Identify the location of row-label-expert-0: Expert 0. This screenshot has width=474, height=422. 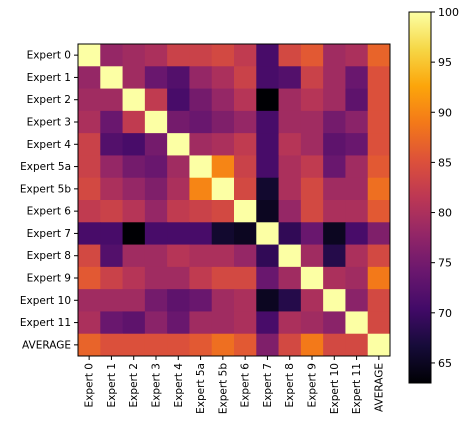
(49, 56).